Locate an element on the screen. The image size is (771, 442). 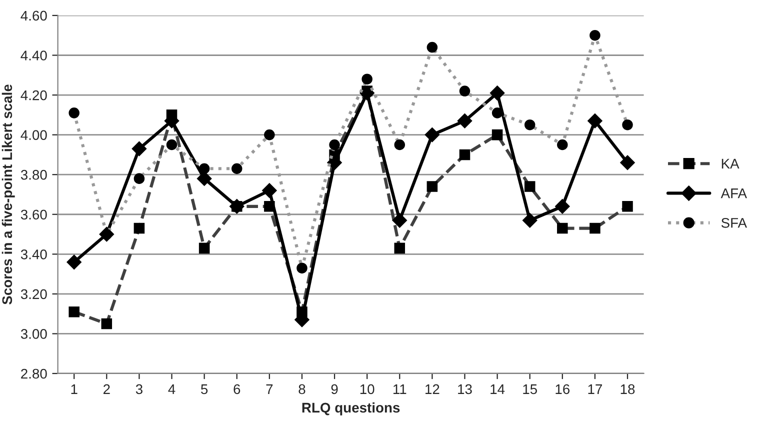
x-tick-label: 9 is located at coordinates (334, 389).